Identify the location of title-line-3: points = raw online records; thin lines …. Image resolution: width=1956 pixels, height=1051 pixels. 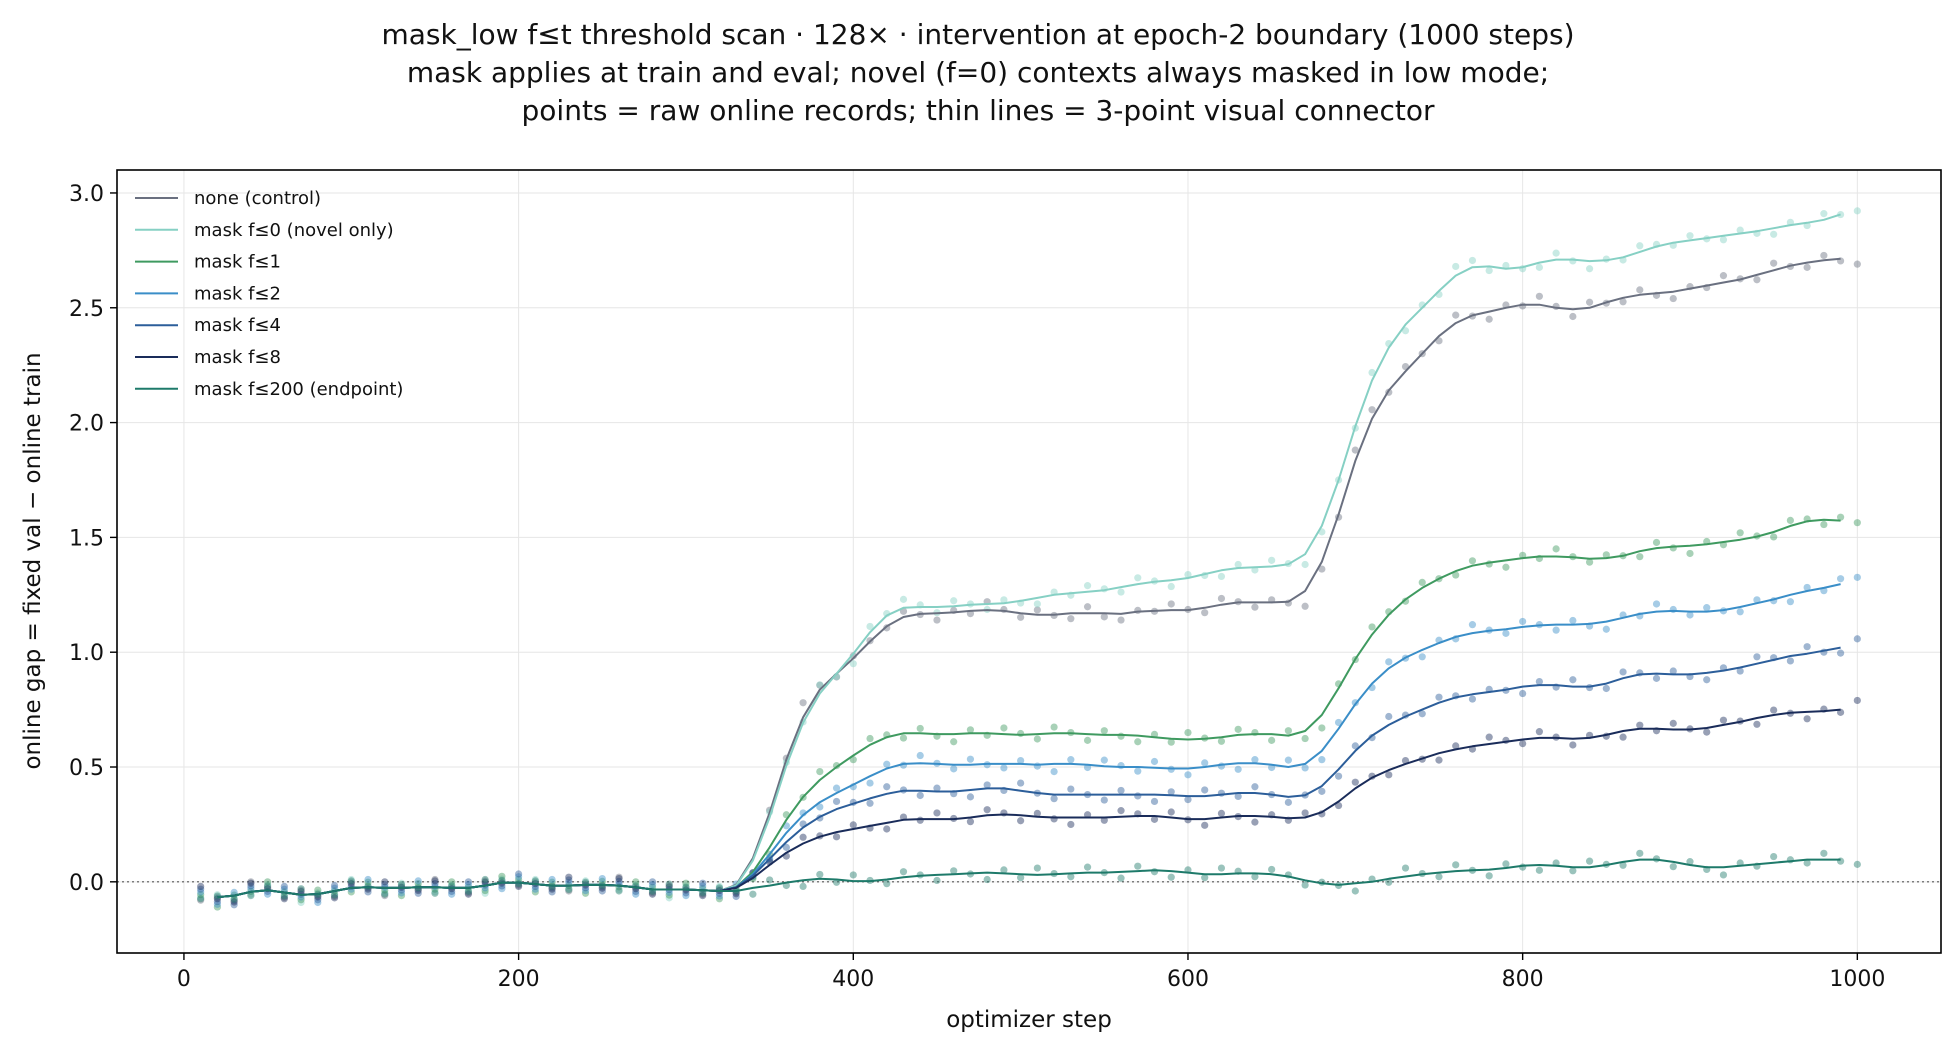
(978, 110).